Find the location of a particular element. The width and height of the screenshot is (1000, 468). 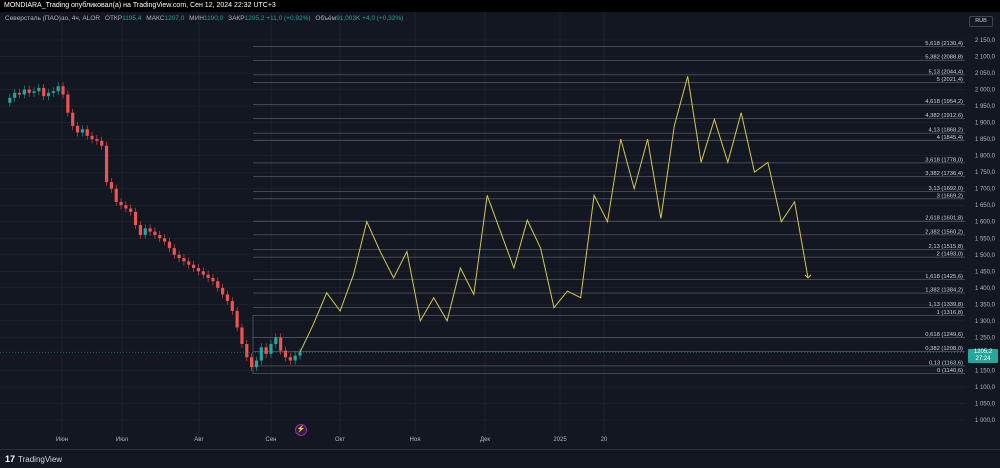

x-axis-label: Авг is located at coordinates (199, 440).